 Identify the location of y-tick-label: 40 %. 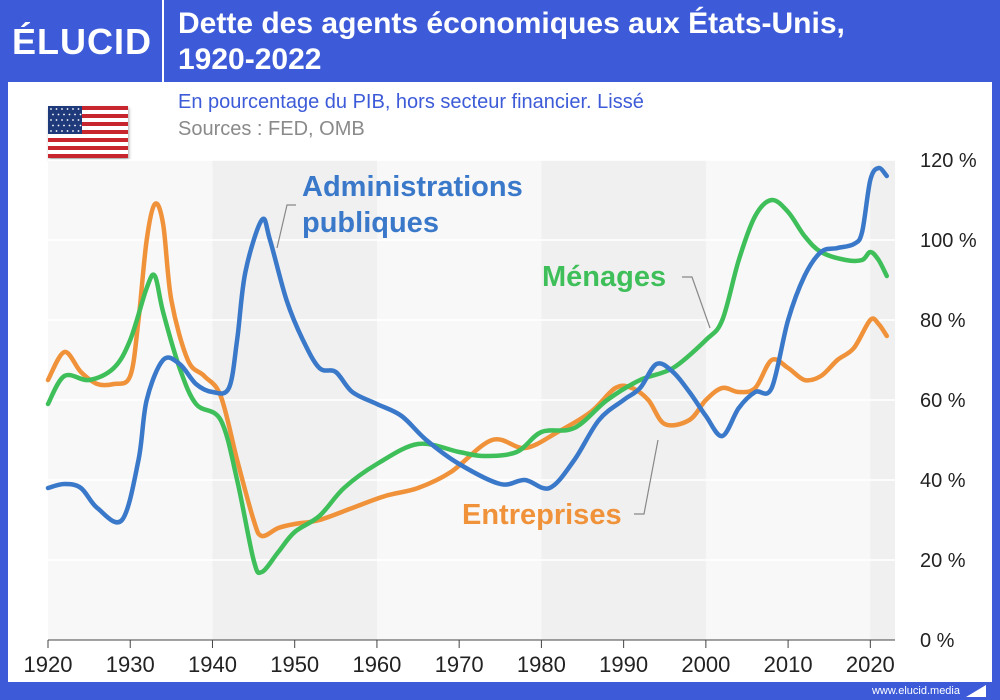
(943, 481).